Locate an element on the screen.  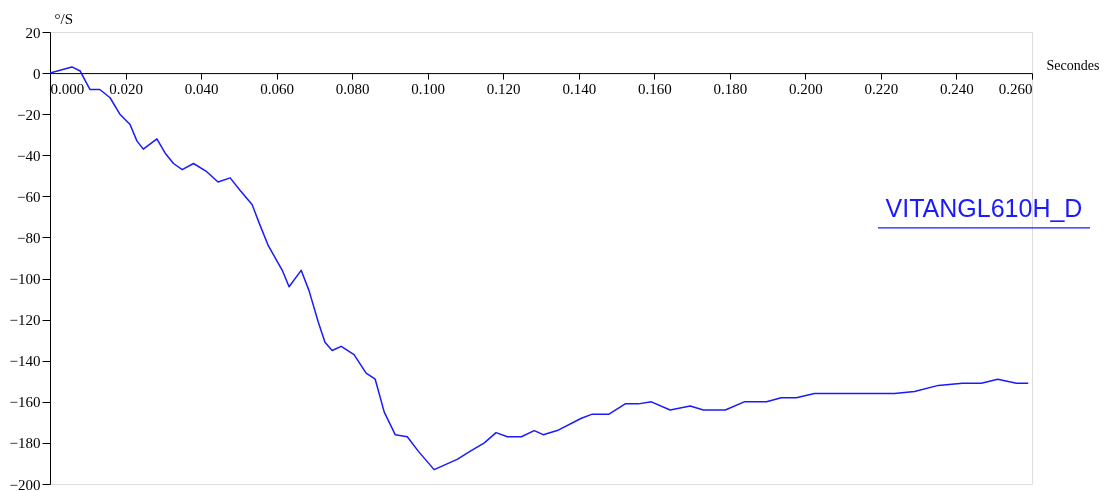
x-tick-label: 0.120 is located at coordinates (503, 88).